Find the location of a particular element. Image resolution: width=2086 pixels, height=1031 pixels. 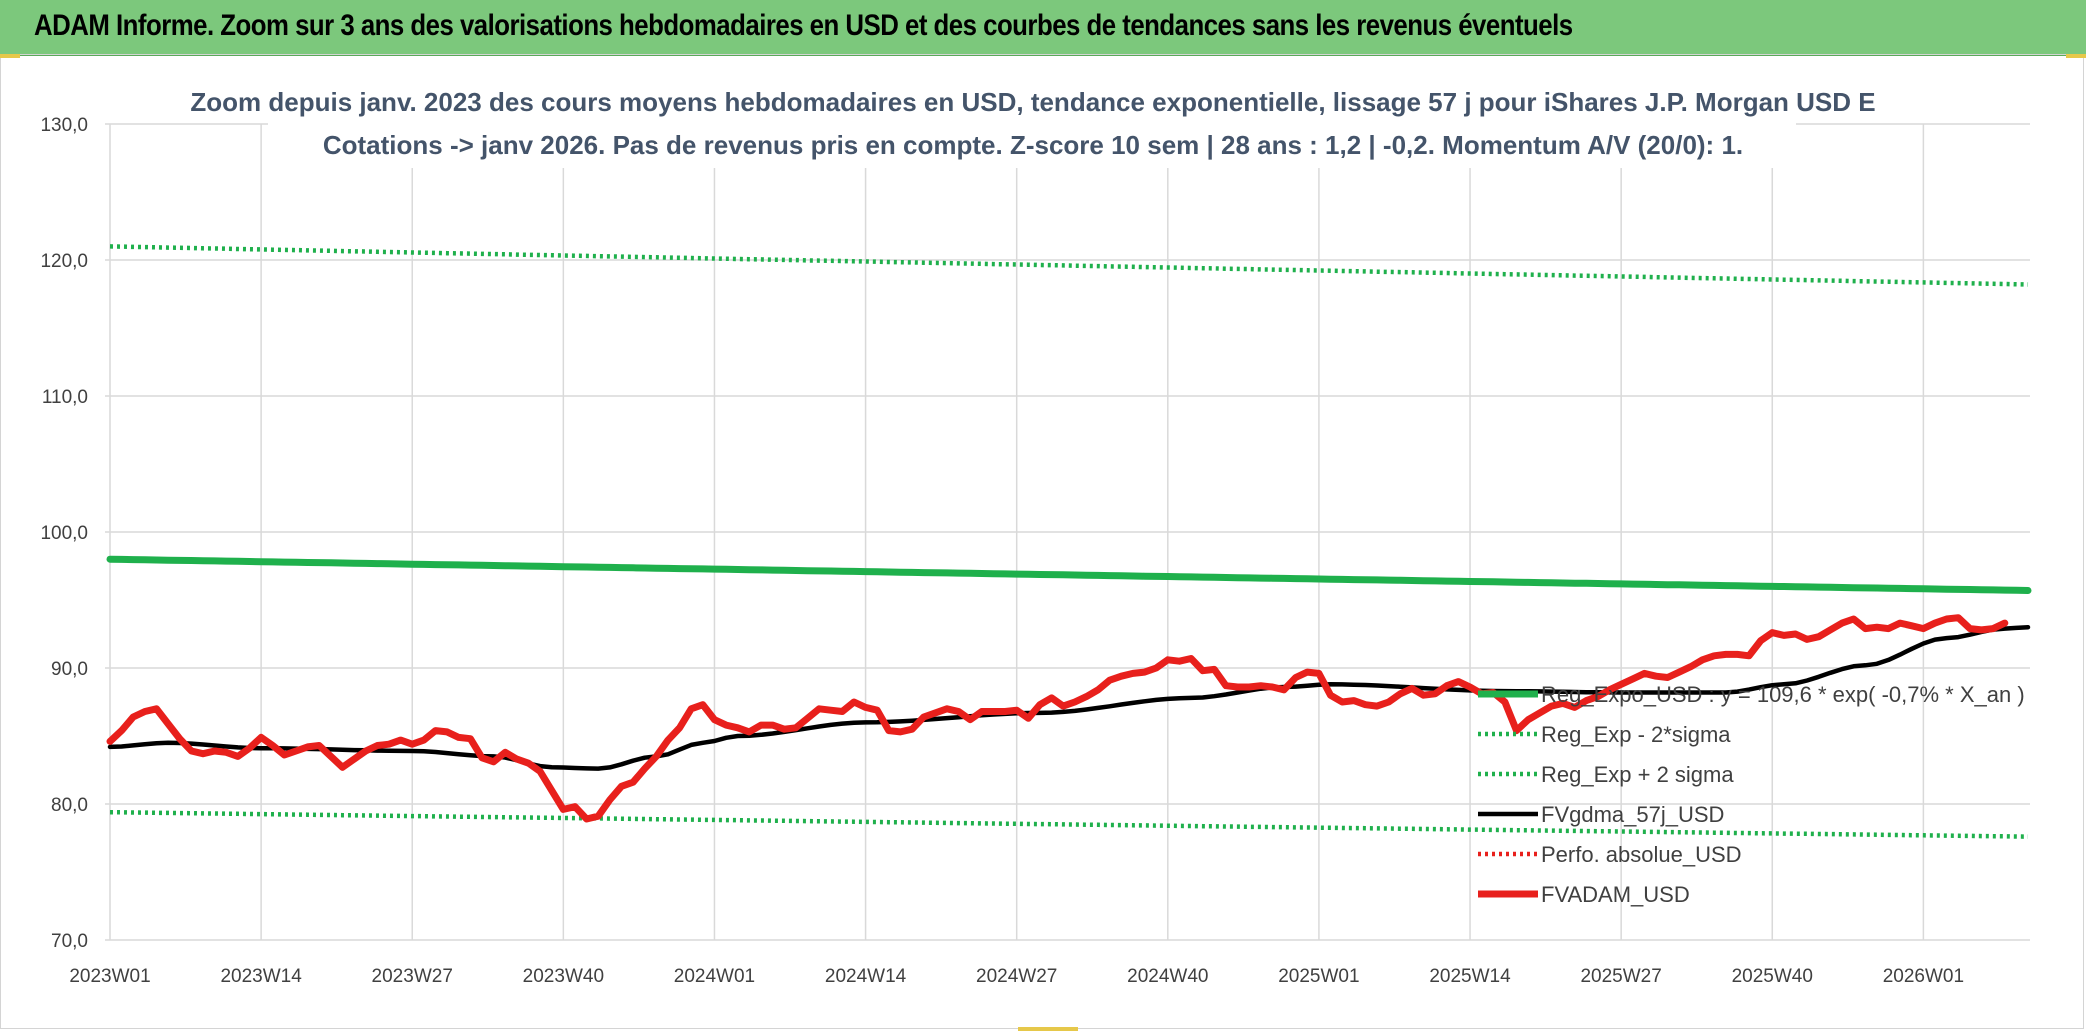

x-tick-label: 2023W01 is located at coordinates (109, 976).